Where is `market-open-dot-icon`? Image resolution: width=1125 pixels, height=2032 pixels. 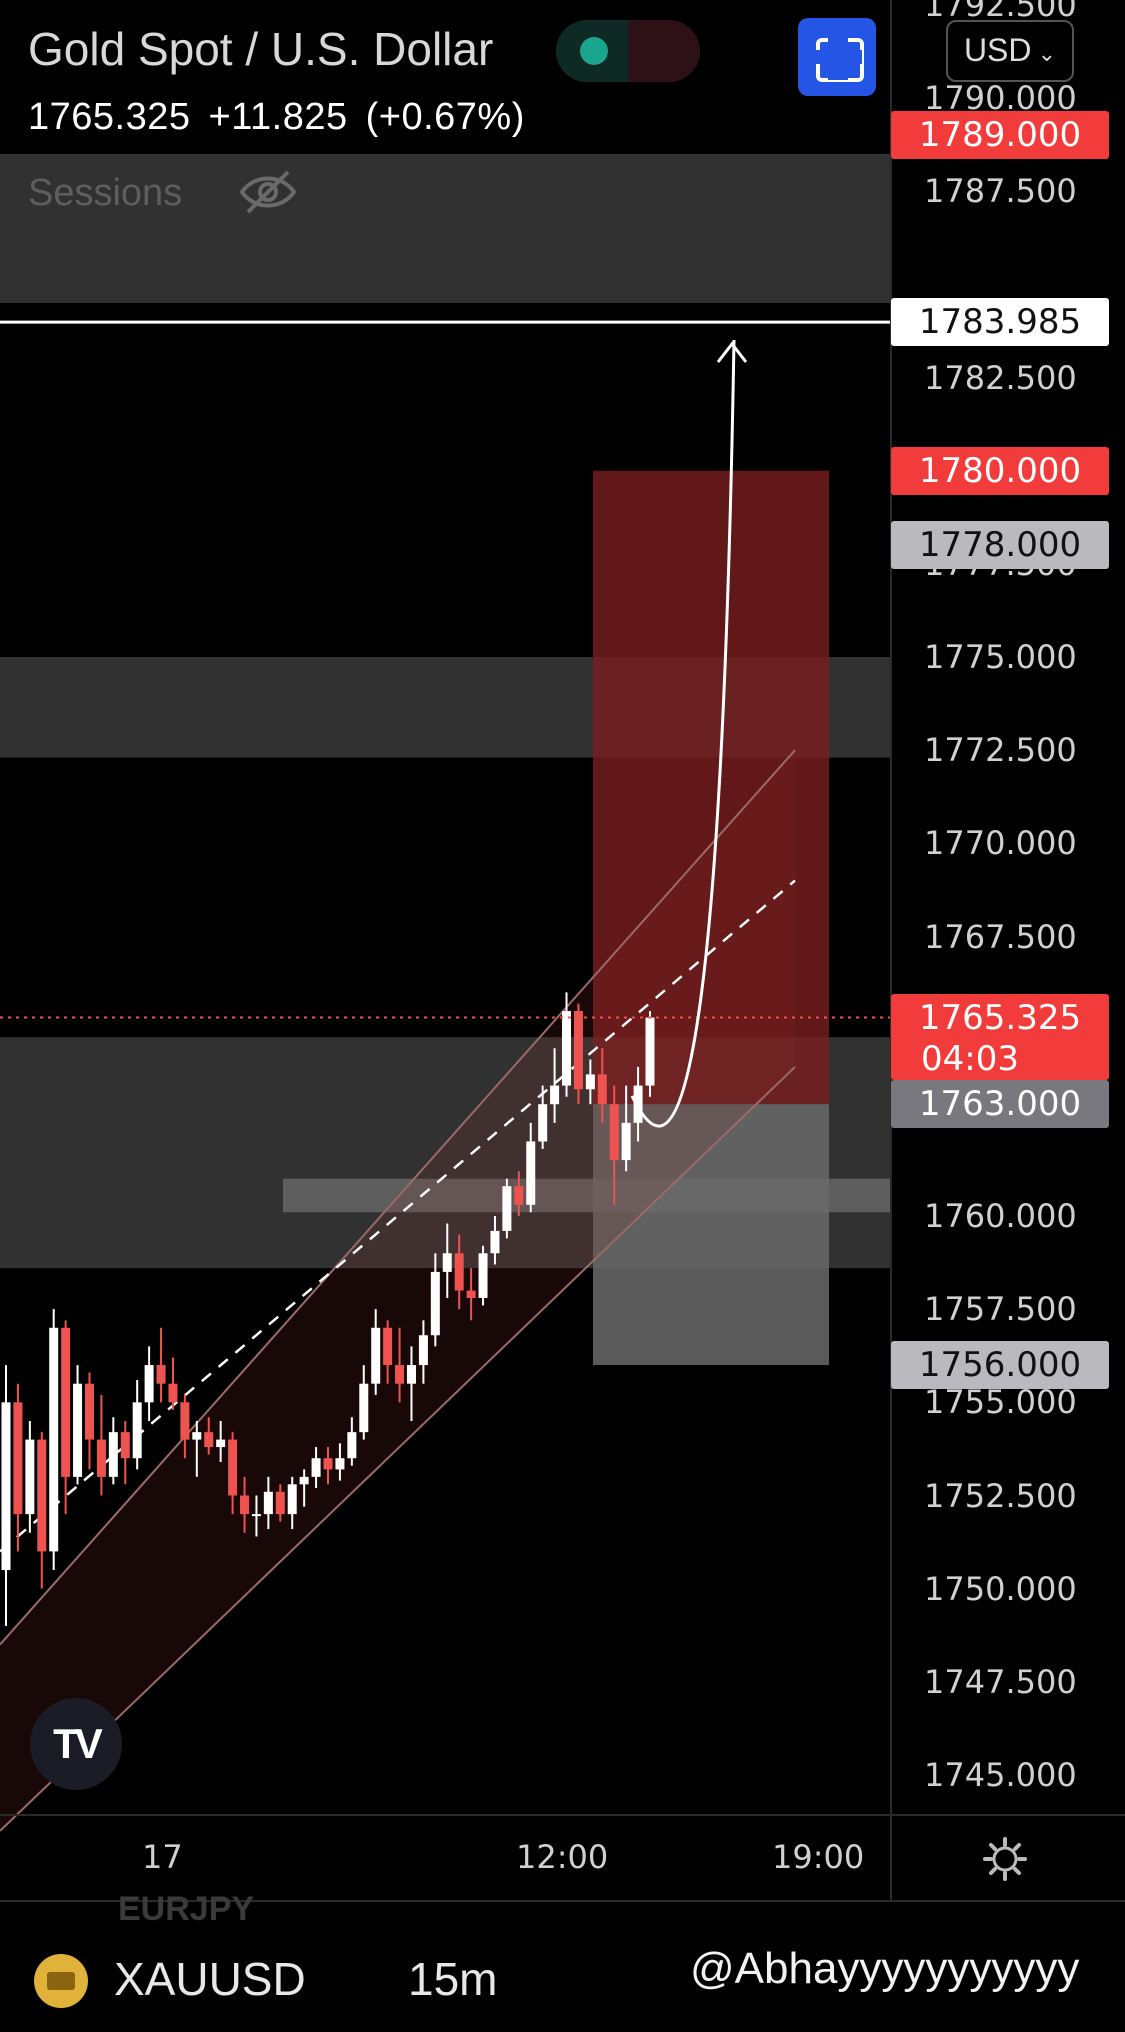
market-open-dot-icon is located at coordinates (594, 51).